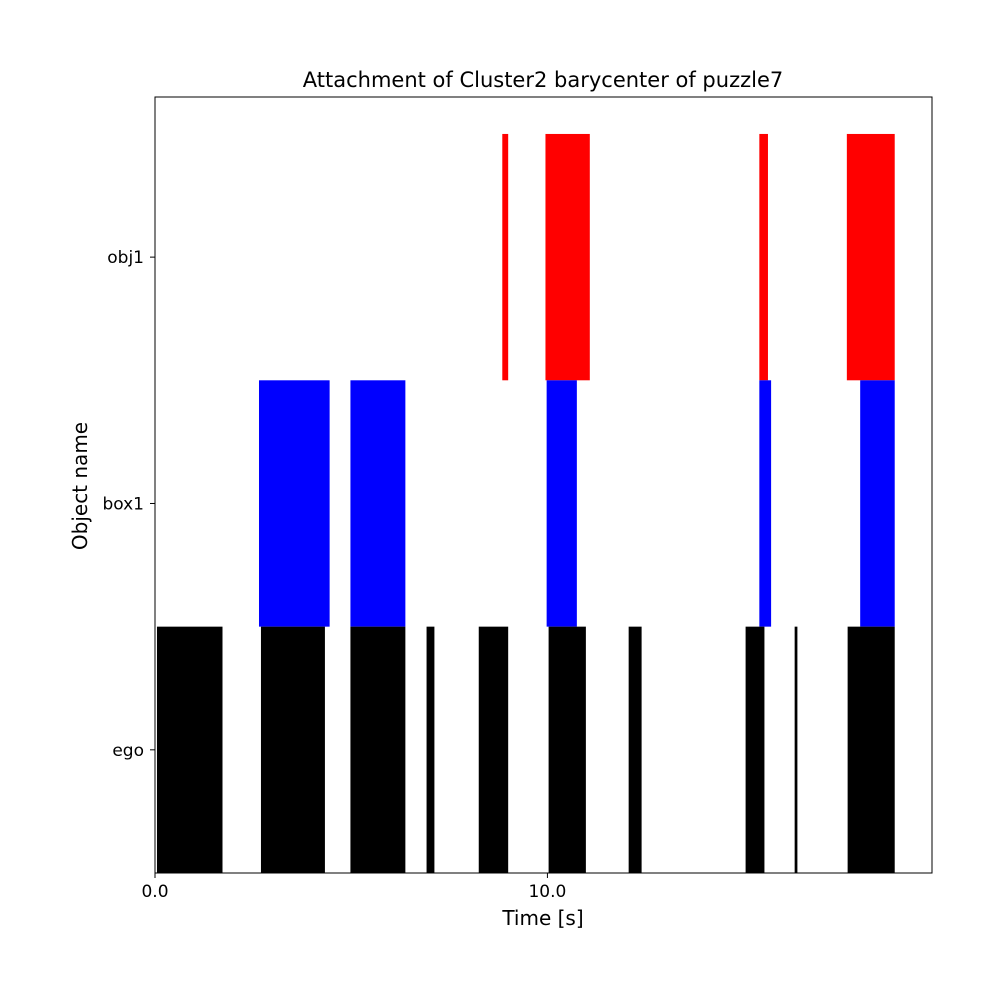 The height and width of the screenshot is (1000, 1000). I want to click on x-tick-label-1: 10.0, so click(547, 892).